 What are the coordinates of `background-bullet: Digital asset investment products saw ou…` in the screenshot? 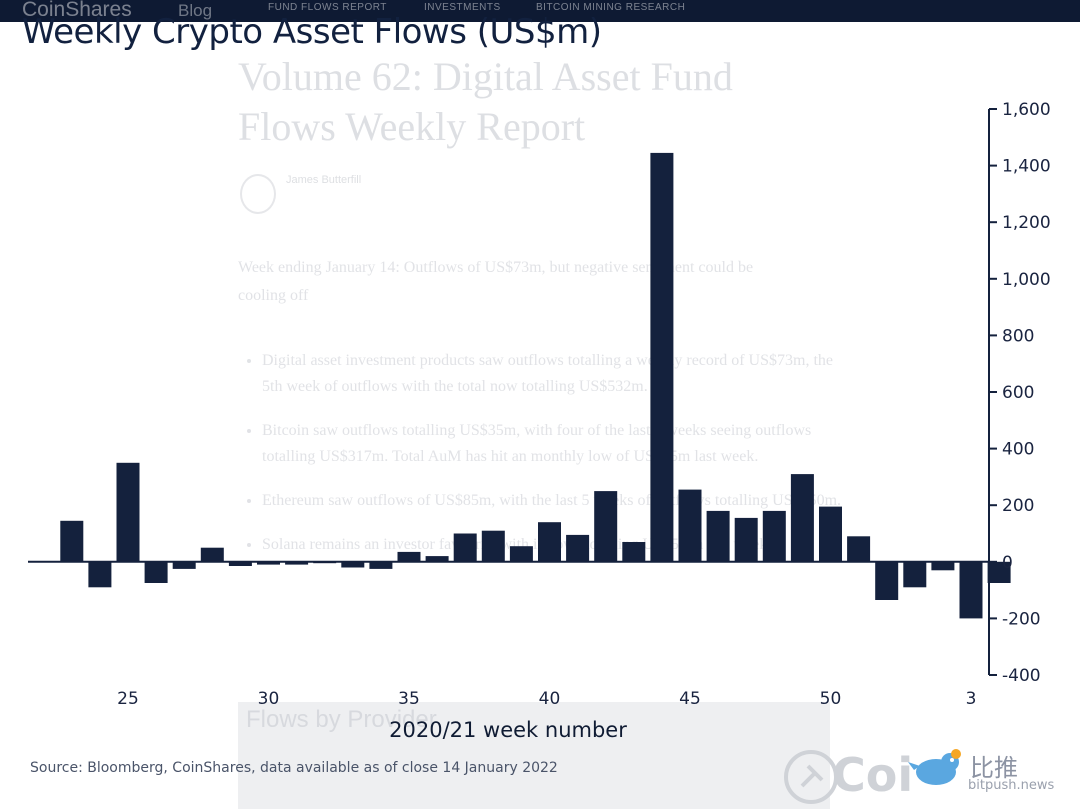 It's located at (557, 374).